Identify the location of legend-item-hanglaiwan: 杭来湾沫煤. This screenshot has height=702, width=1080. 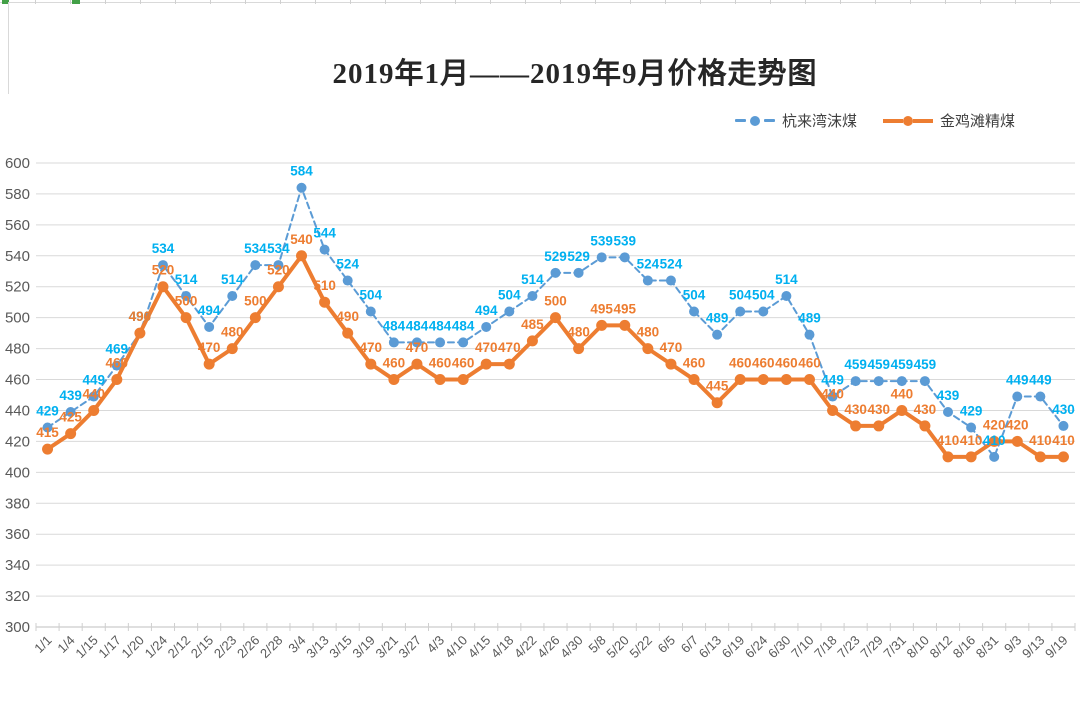
(796, 120).